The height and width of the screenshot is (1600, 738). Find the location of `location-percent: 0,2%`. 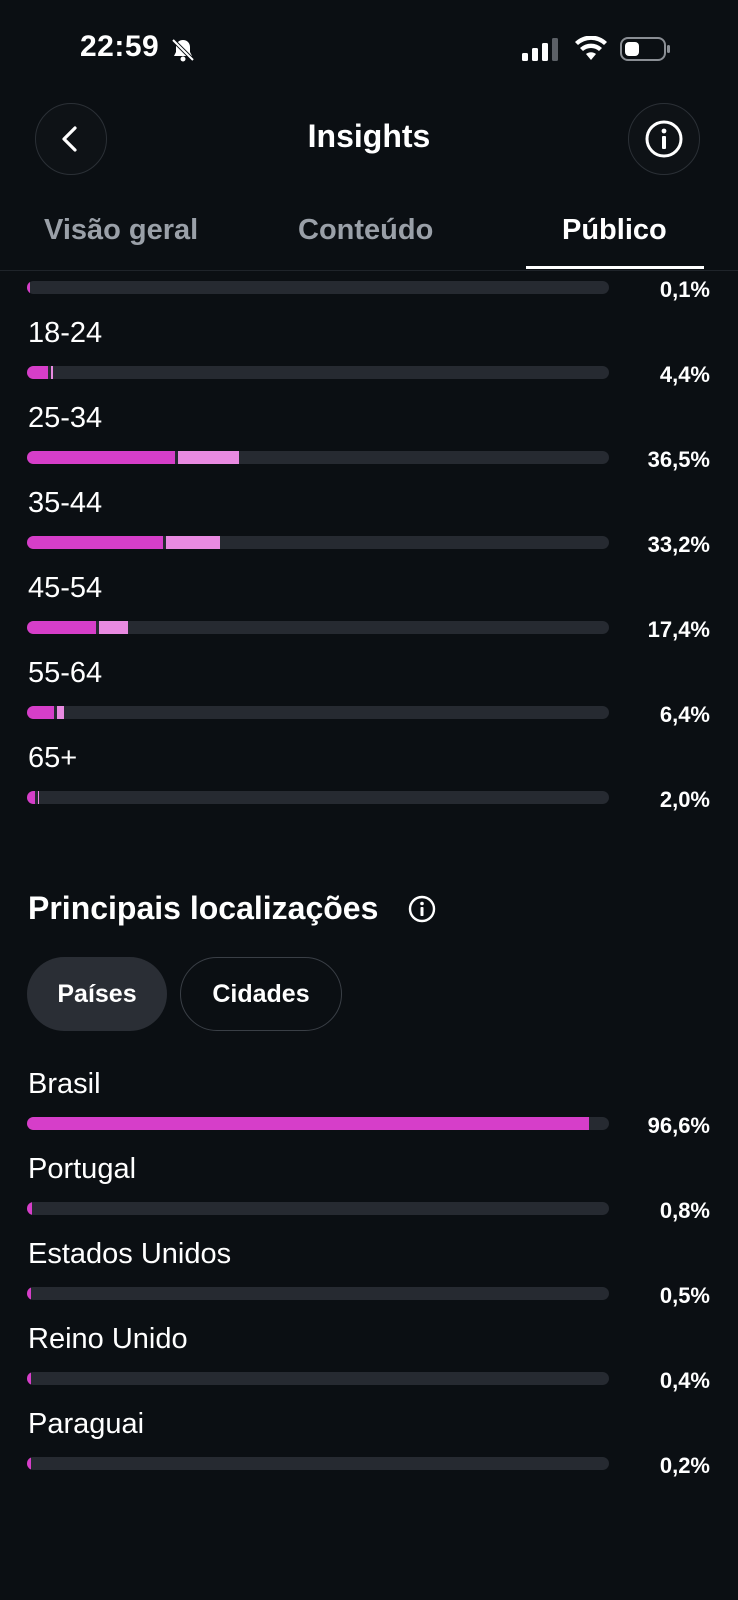

location-percent: 0,2% is located at coordinates (684, 1465).